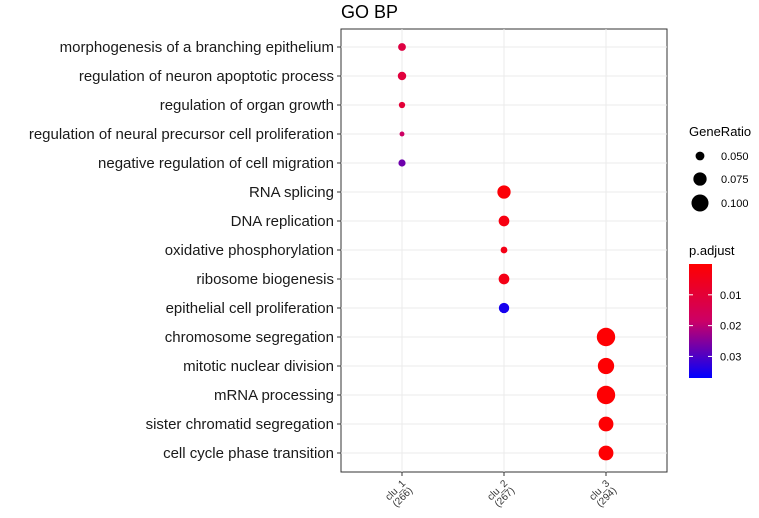 Image resolution: width=759 pixels, height=518 pixels. What do you see at coordinates (274, 395) in the screenshot?
I see `y-term-label: mRNA processing` at bounding box center [274, 395].